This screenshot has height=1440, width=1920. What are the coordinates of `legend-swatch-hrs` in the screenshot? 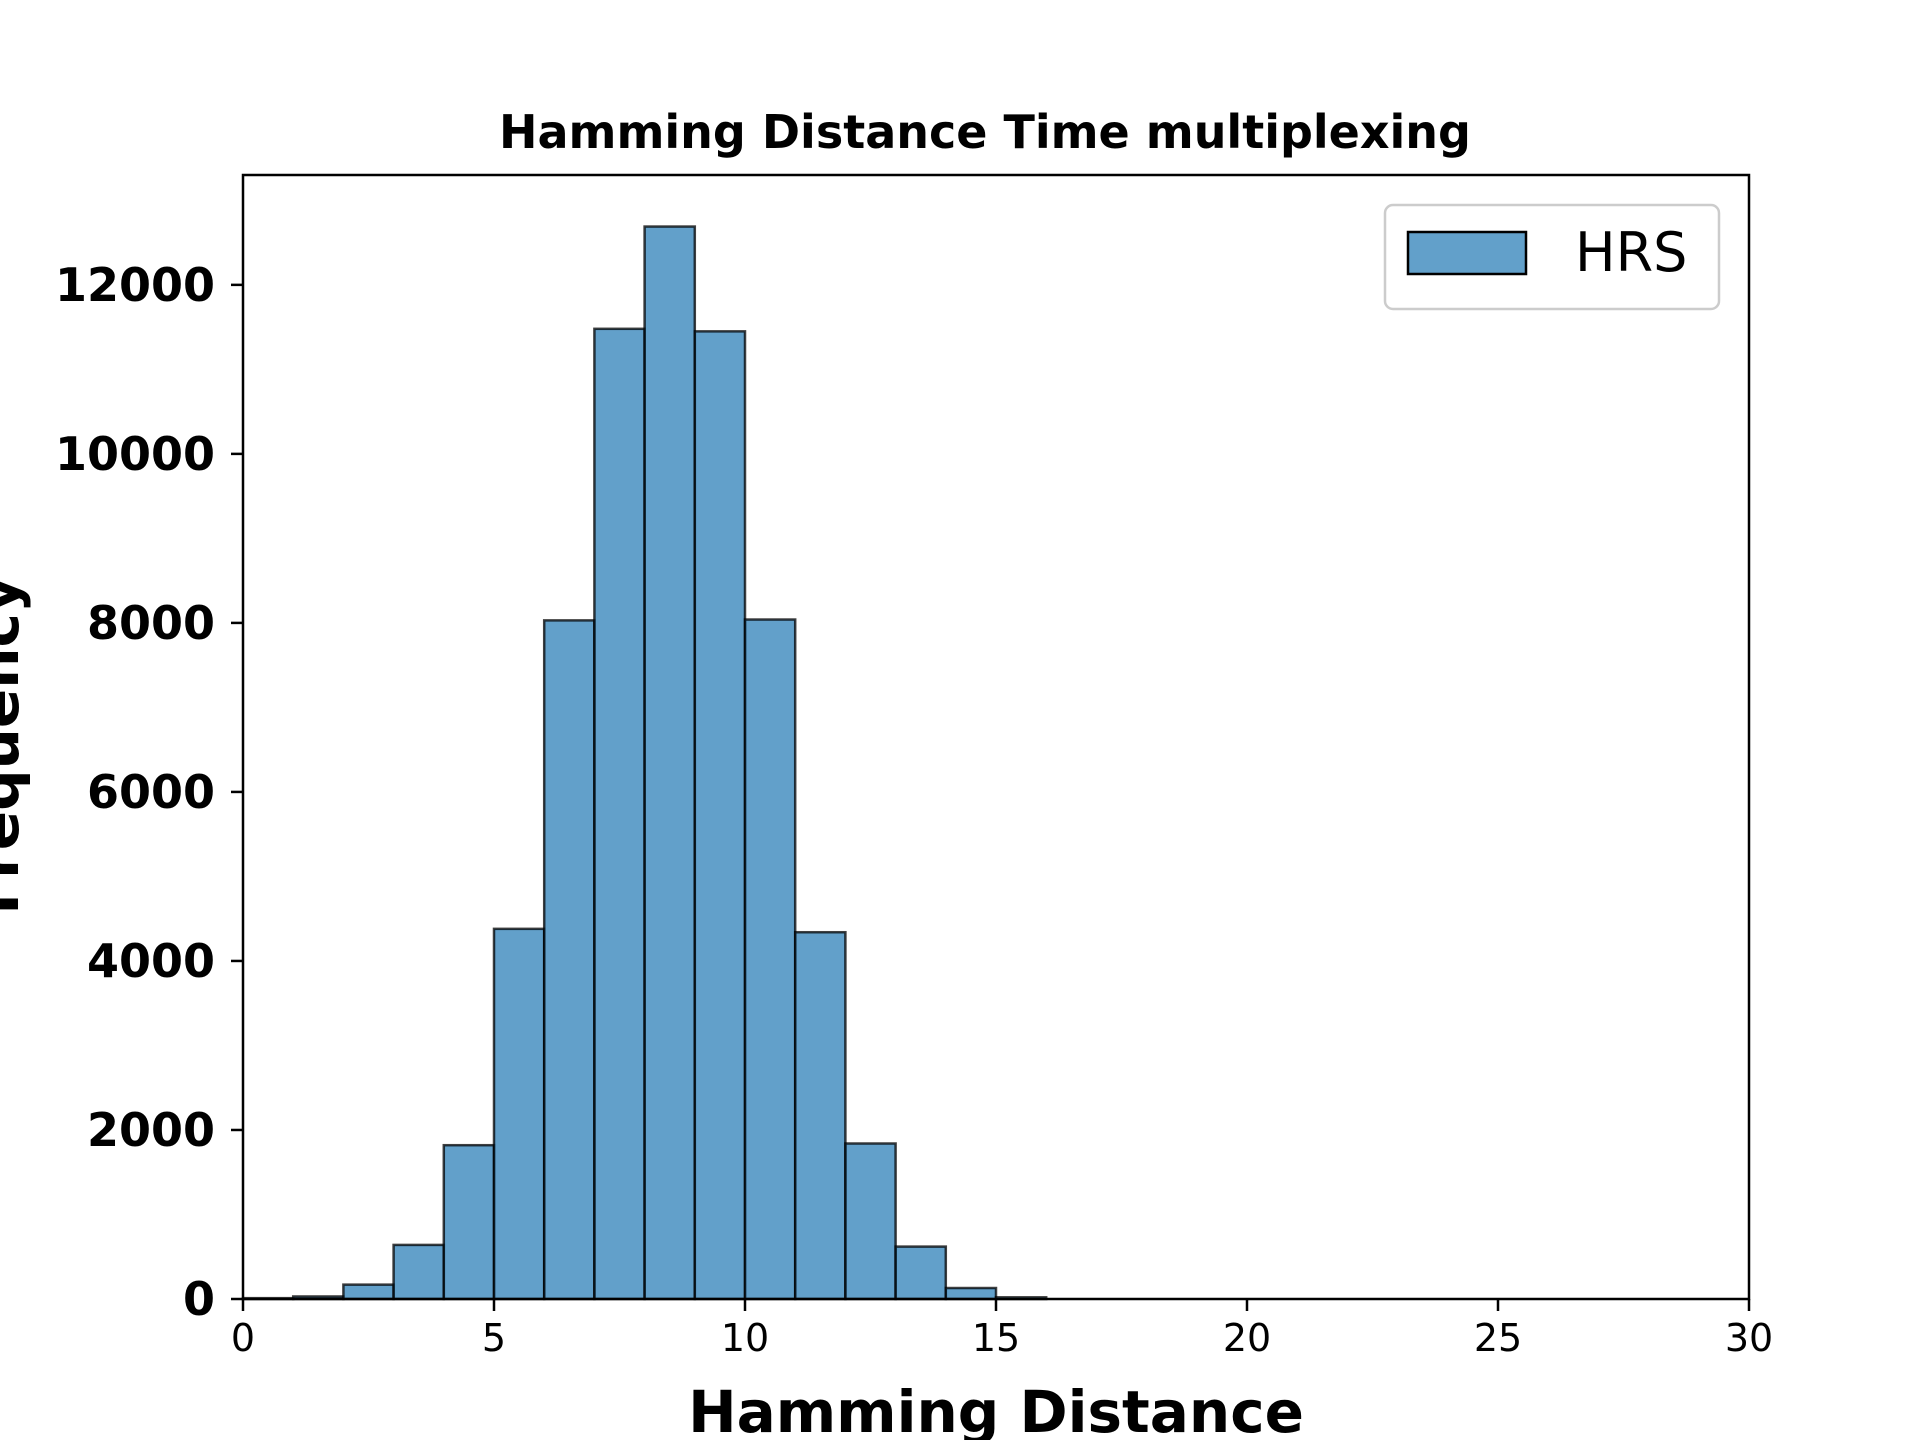 It's located at (1467, 253).